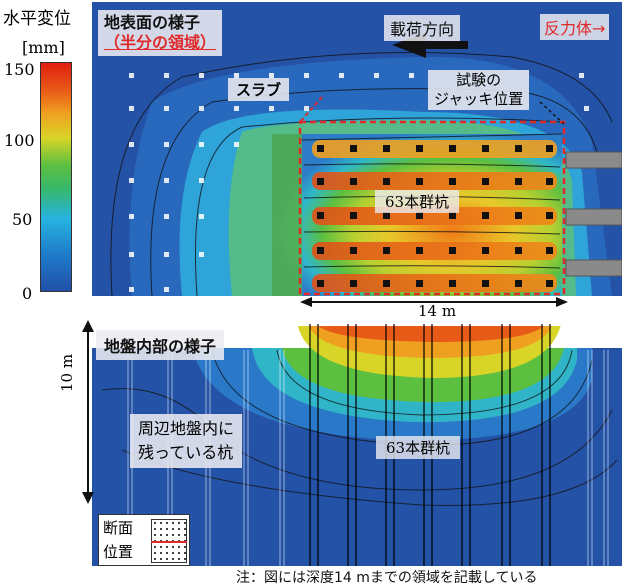 The image size is (626, 587). Describe the element at coordinates (387, 578) in the screenshot. I see `footnote: 注：図には深度14 mまでの領域を記載している` at that location.